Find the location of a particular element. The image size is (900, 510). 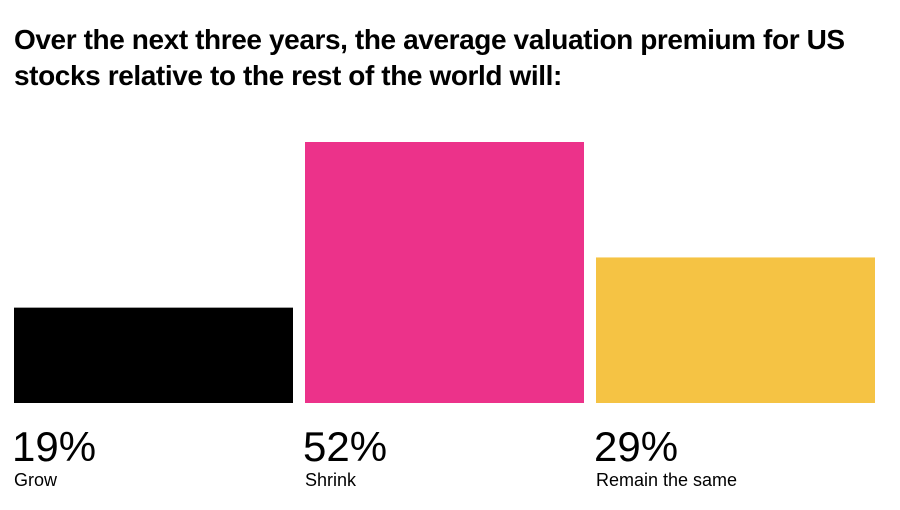

category-label-shrink: Shrink is located at coordinates (331, 480).